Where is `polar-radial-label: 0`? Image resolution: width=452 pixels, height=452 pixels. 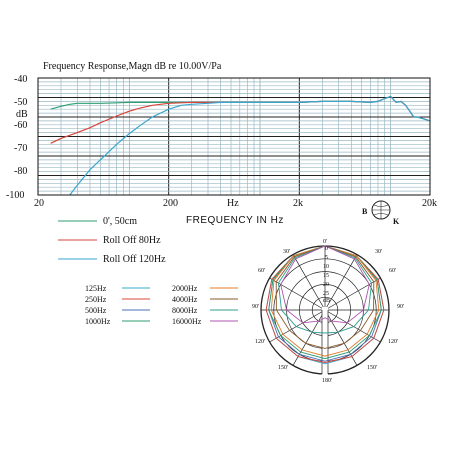 polar-radial-label: 0 is located at coordinates (326, 249).